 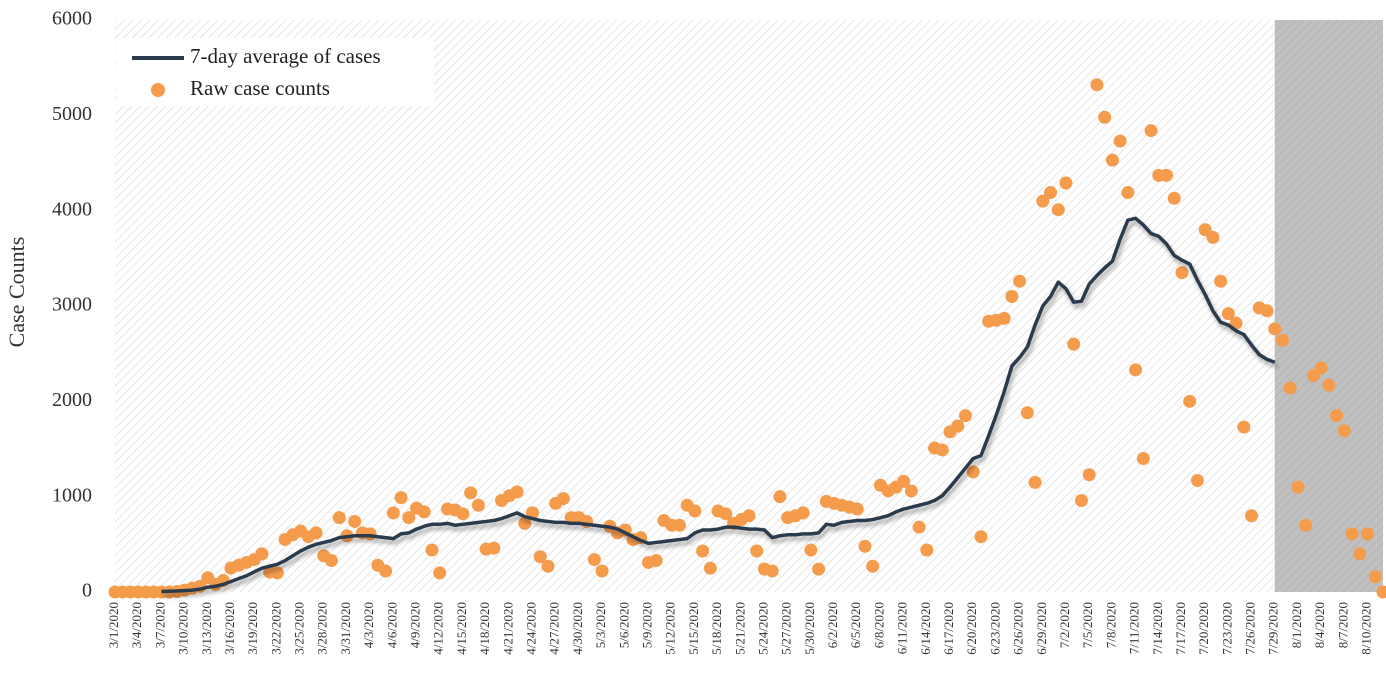 I want to click on x-tick-label: 5/18/2020, so click(x=716, y=628).